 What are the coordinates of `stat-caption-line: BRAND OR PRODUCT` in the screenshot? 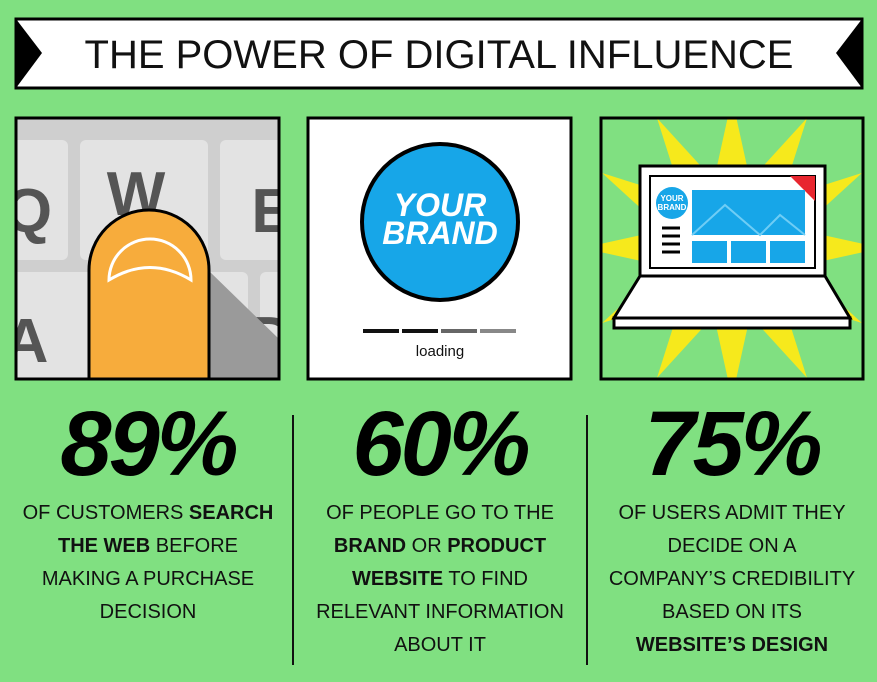 It's located at (440, 546).